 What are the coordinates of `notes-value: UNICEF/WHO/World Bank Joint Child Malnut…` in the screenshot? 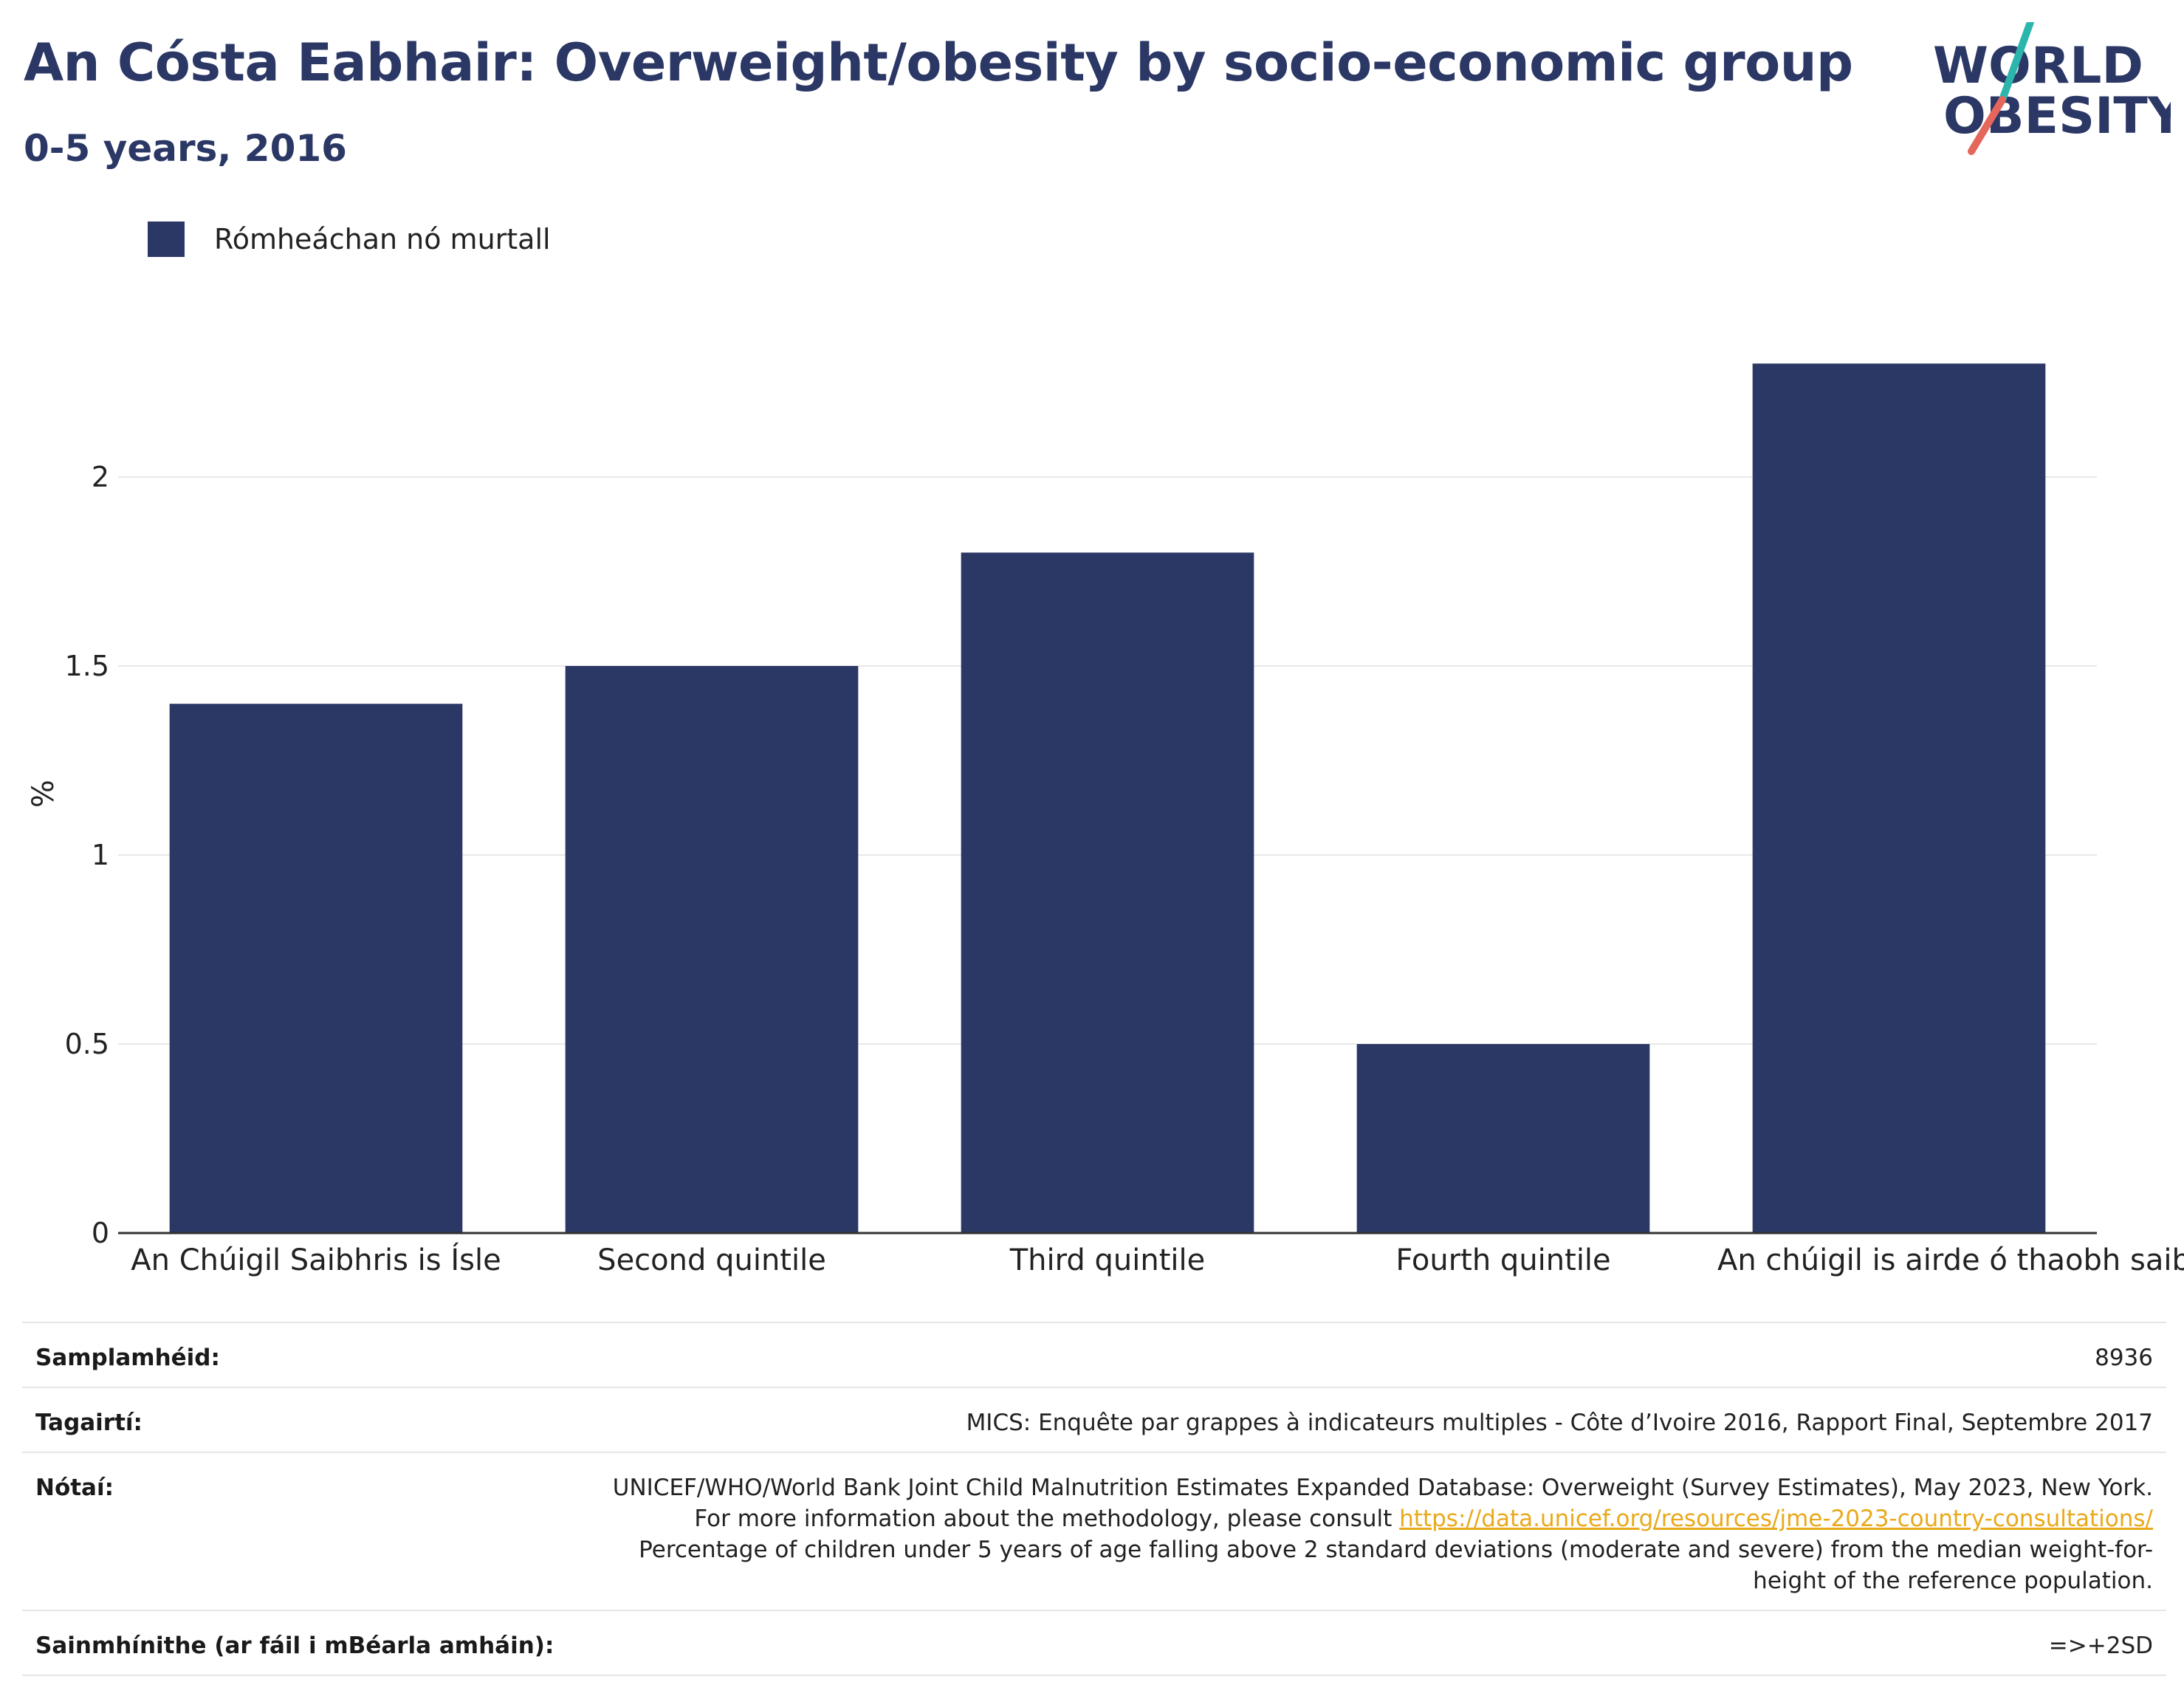 It's located at (1378, 1534).